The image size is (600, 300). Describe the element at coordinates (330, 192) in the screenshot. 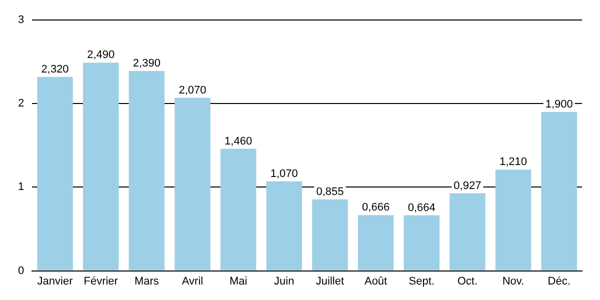

I see `data-label: 0,855` at that location.